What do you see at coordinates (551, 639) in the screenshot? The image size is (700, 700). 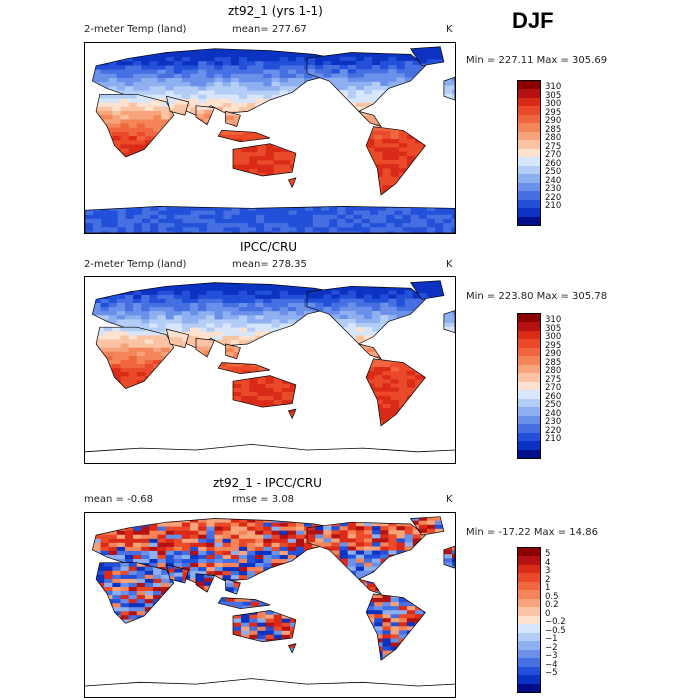 I see `colorbar-label: −1` at bounding box center [551, 639].